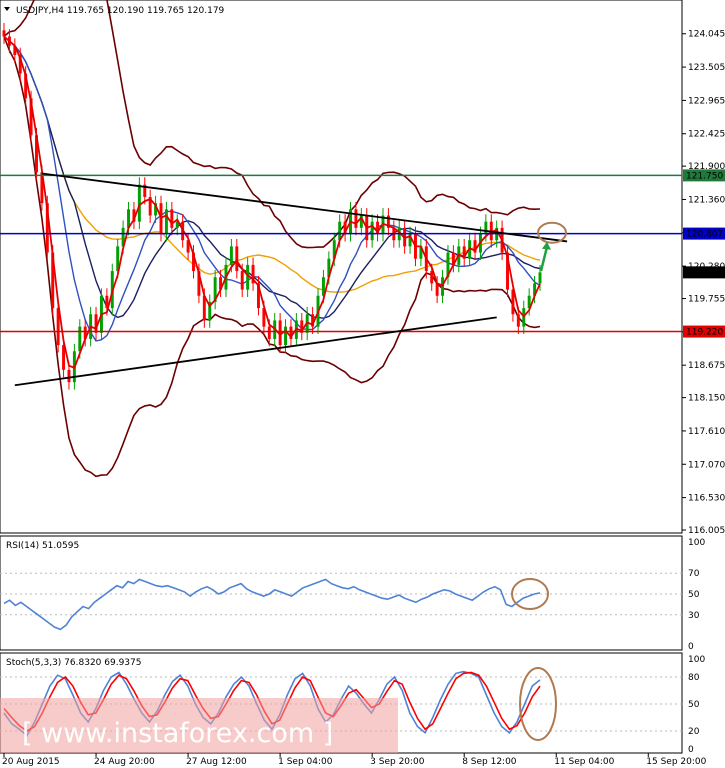 This screenshot has width=725, height=768. I want to click on level-label: 119.220, so click(704, 333).